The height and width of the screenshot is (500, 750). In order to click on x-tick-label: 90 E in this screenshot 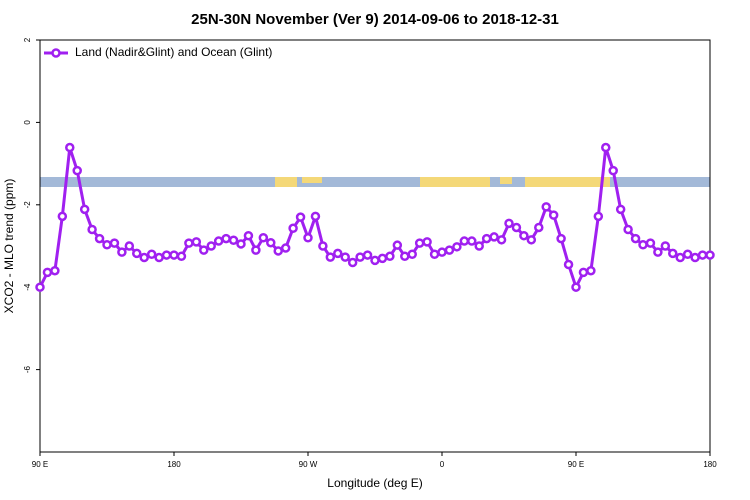, I will do `click(576, 464)`.